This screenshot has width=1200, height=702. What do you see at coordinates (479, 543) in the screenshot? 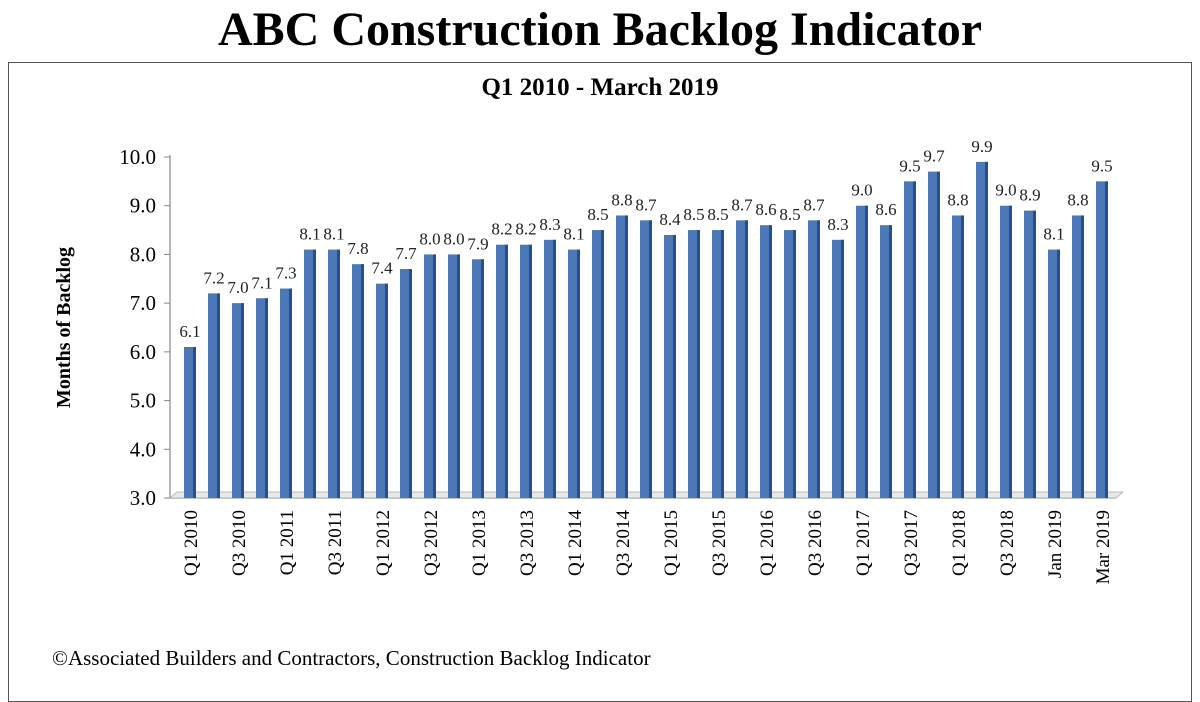
I see `x-tick-label: Q1 2013` at bounding box center [479, 543].